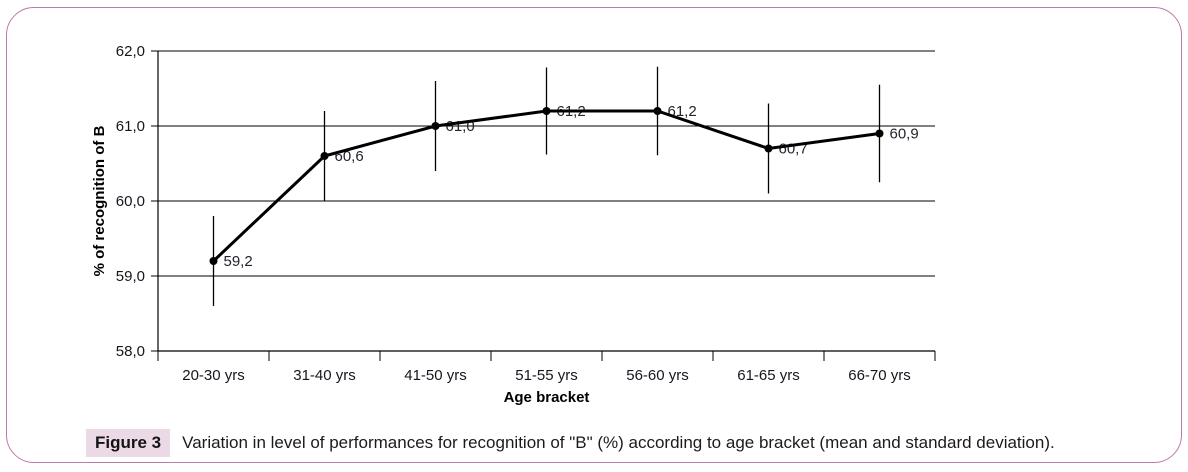  What do you see at coordinates (324, 375) in the screenshot?
I see `category-label: 31-40 yrs` at bounding box center [324, 375].